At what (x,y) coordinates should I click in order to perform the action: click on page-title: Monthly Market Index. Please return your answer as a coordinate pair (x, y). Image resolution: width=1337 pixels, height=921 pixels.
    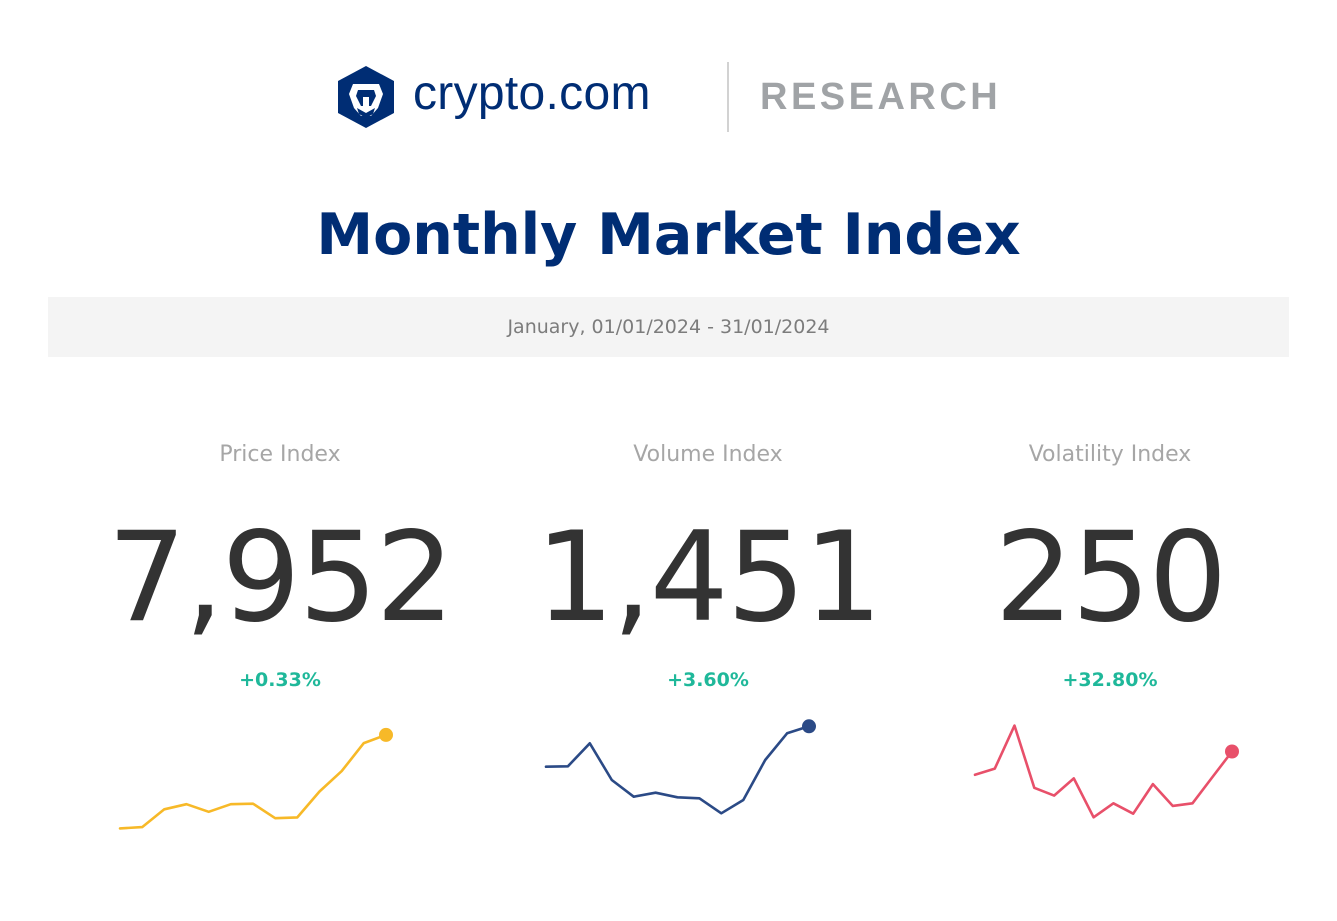
    Looking at the image, I should click on (668, 235).